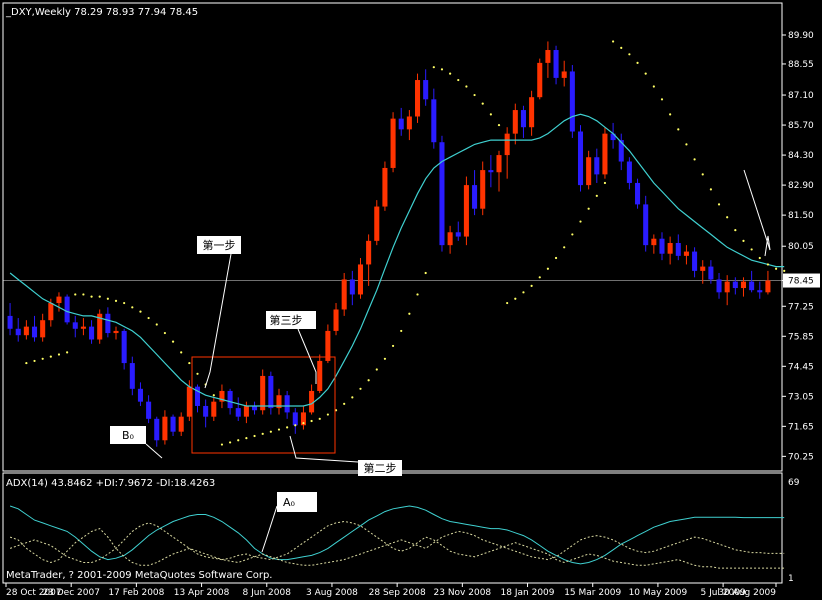 The width and height of the screenshot is (822, 600). I want to click on price-tick-label: 82.90, so click(801, 186).